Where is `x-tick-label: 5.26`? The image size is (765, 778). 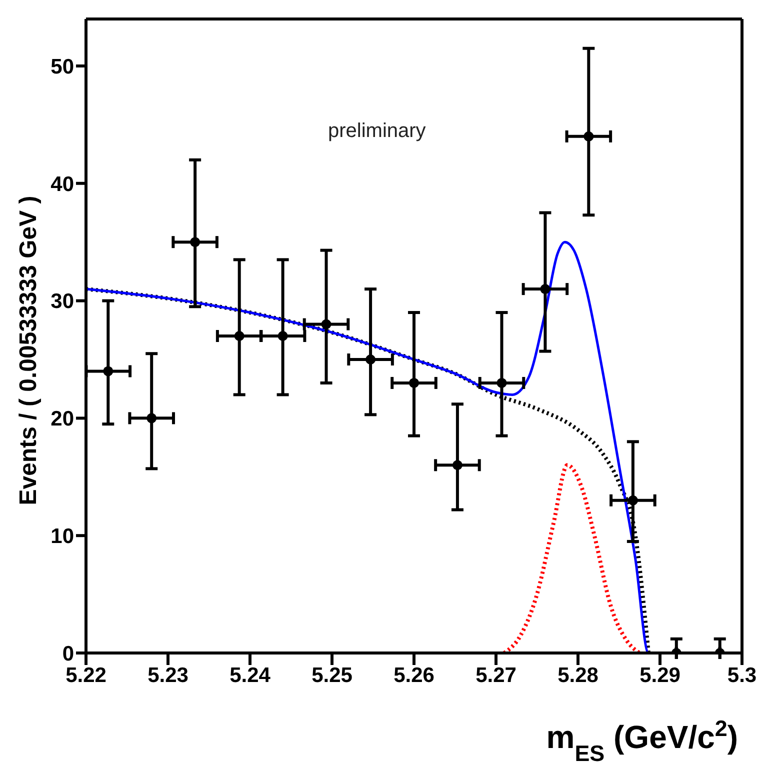 x-tick-label: 5.26 is located at coordinates (414, 675).